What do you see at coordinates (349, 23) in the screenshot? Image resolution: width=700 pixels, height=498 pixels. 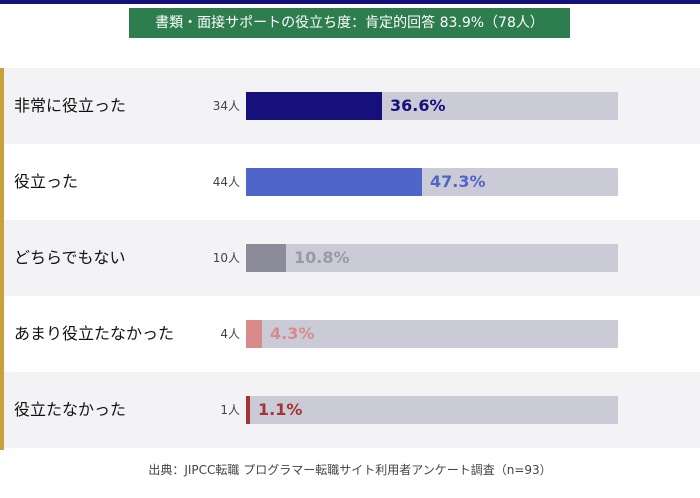 I see `chart-title: 書類・面接サポートの役立ち度：肯定的回答 83.9%（78人）` at bounding box center [349, 23].